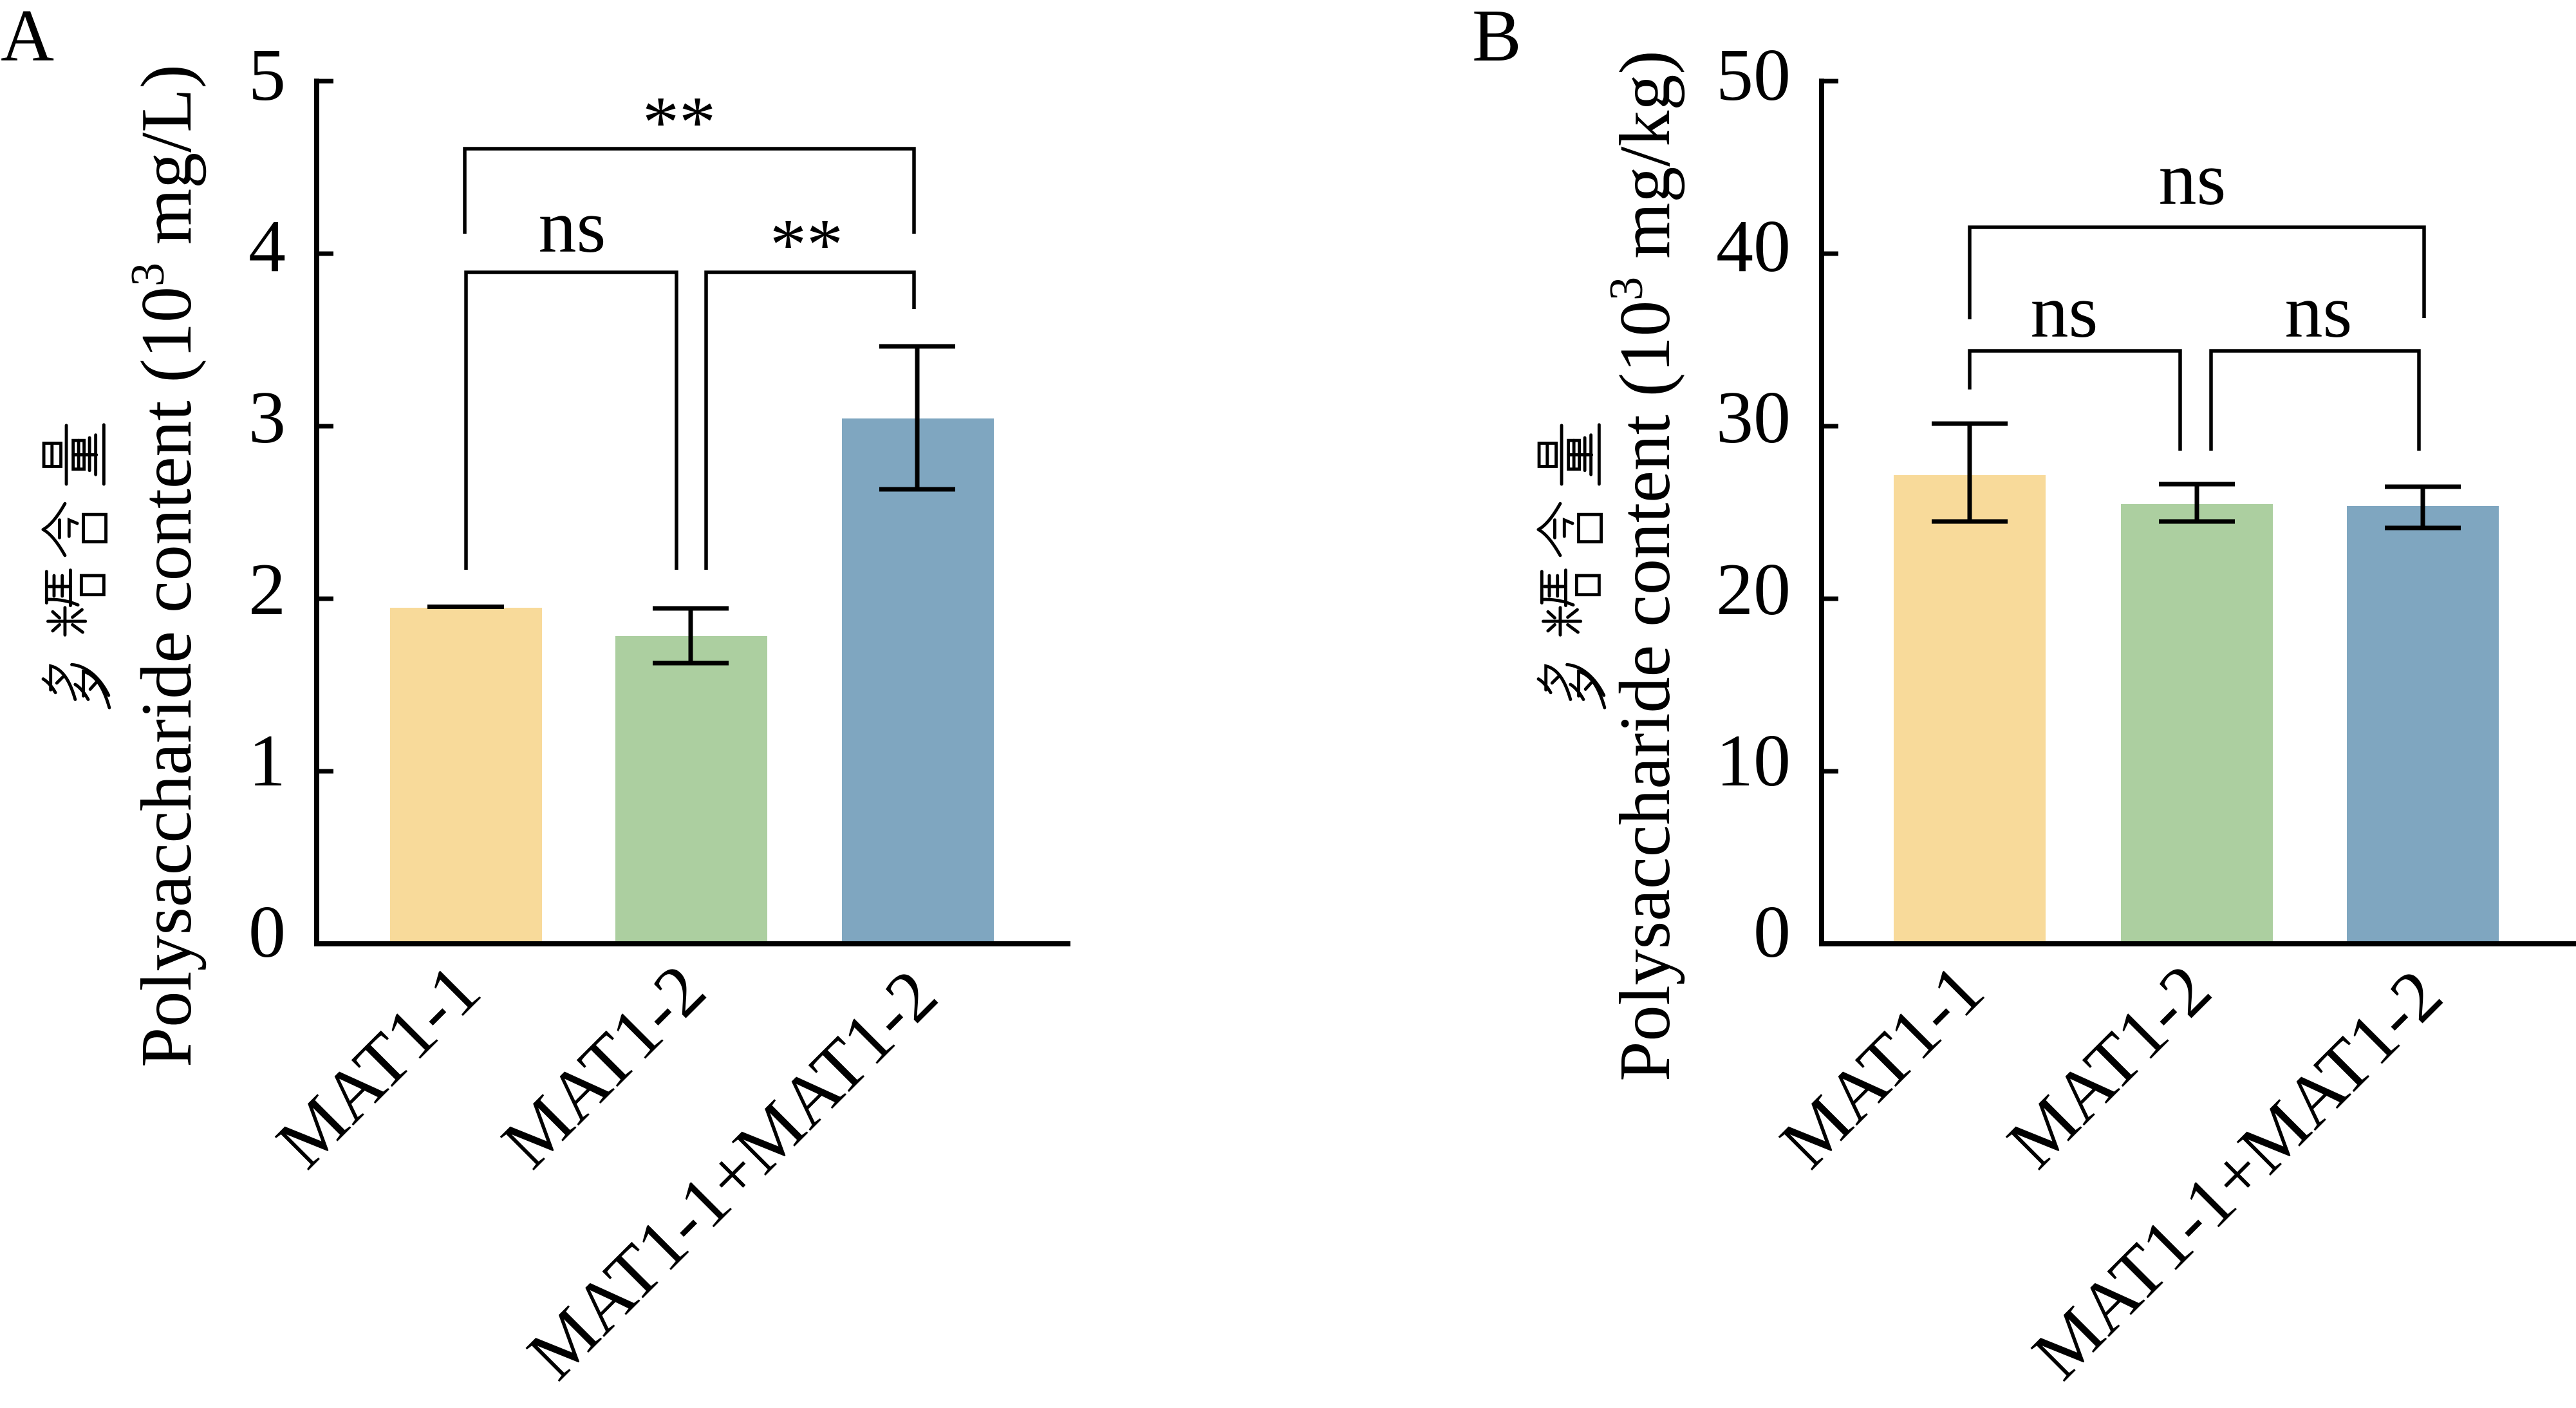  What do you see at coordinates (1753, 418) in the screenshot?
I see `svg-text: 30` at bounding box center [1753, 418].